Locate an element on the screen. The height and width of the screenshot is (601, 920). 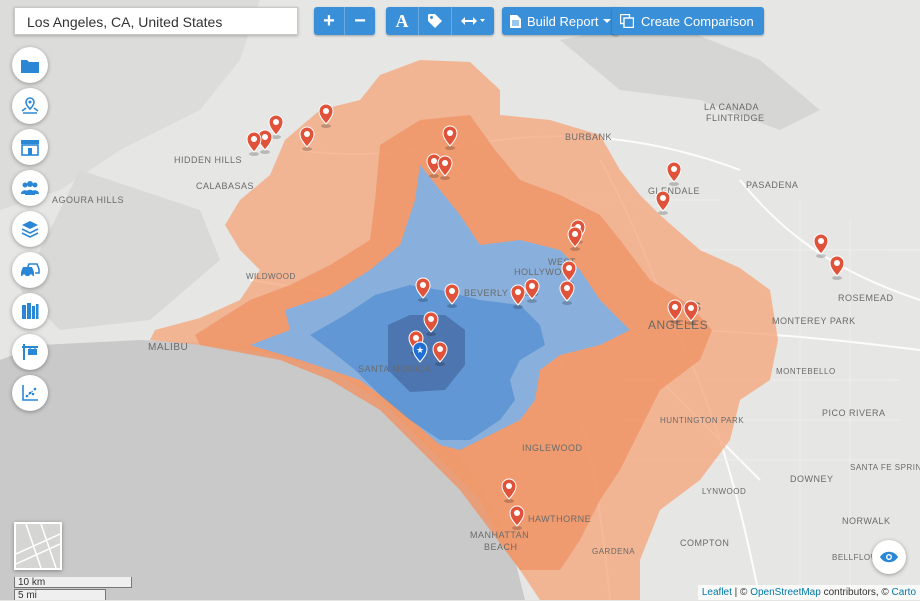
place-label: BEACH is located at coordinates (501, 547).